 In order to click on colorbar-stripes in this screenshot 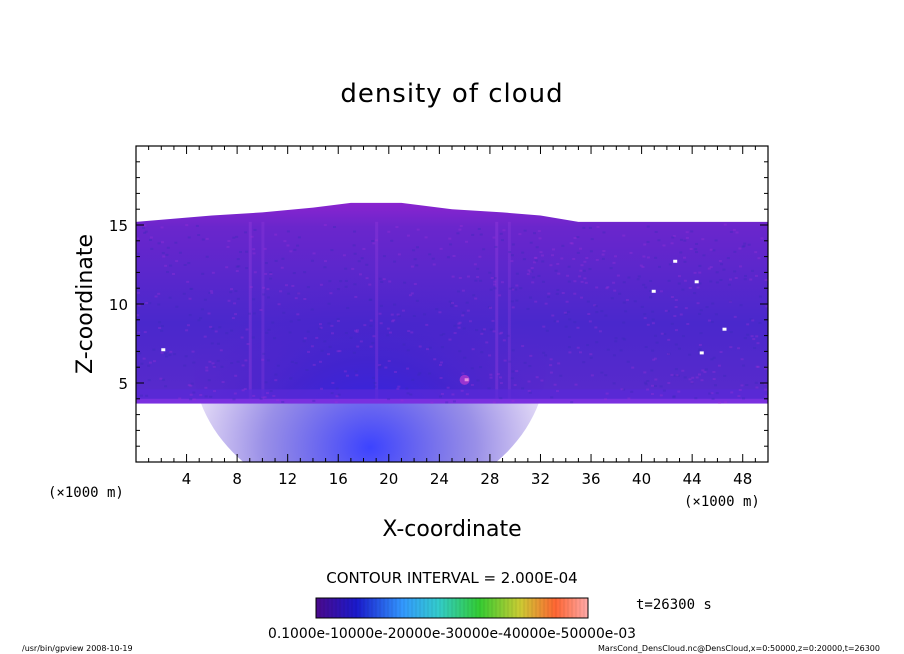, I will do `click(450, 608)`.